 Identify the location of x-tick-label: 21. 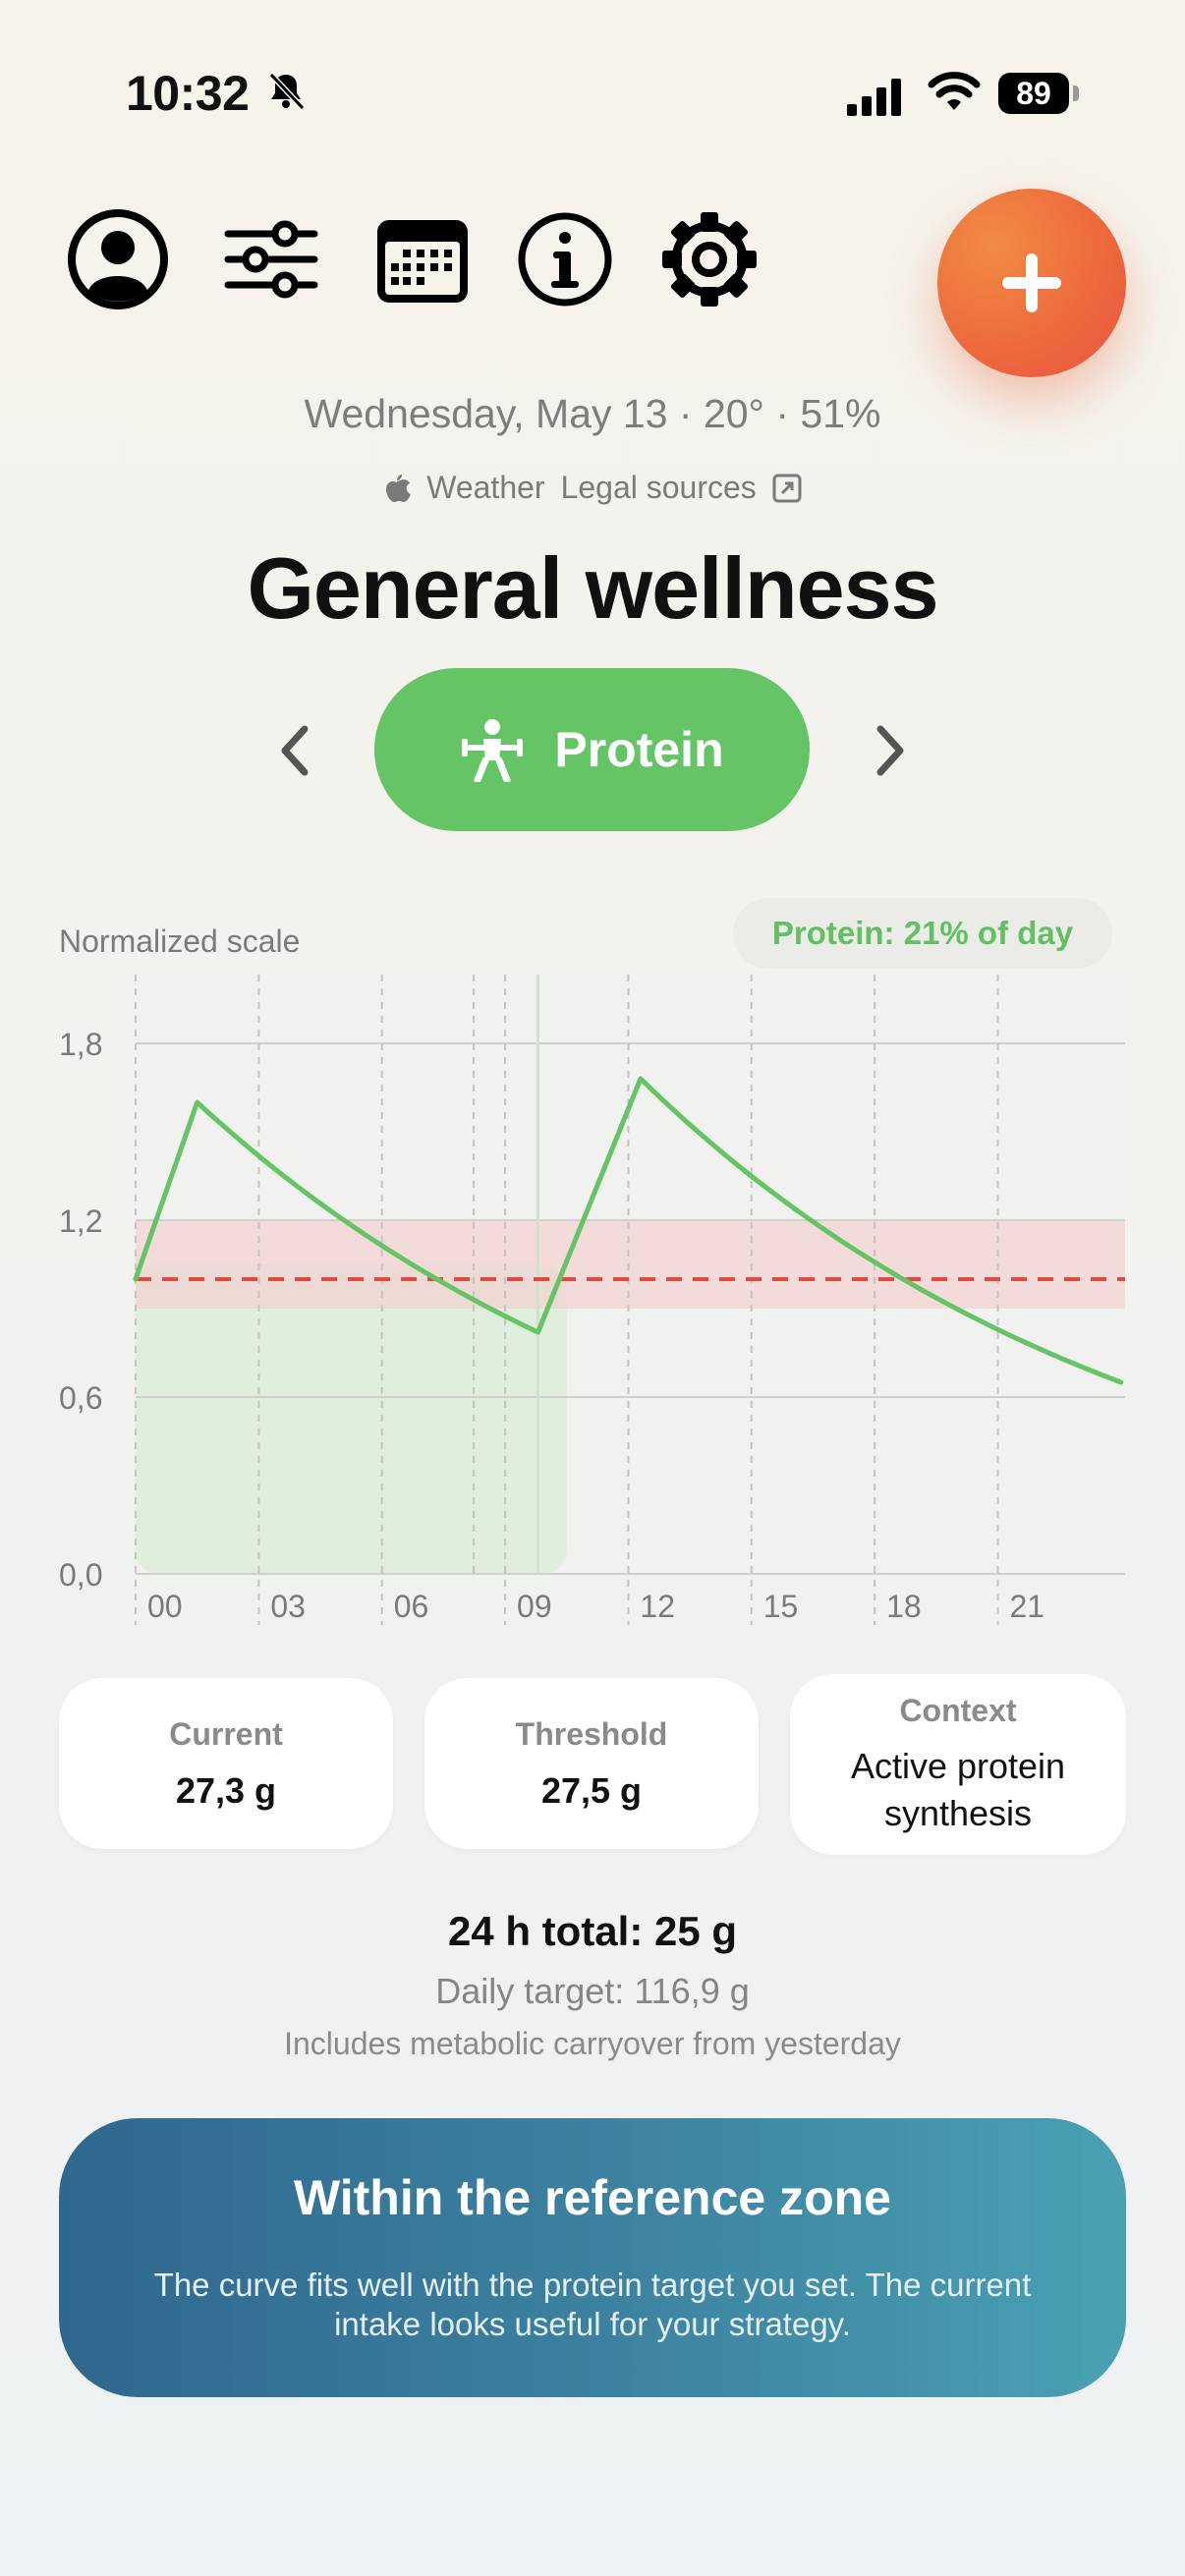
(1026, 1606).